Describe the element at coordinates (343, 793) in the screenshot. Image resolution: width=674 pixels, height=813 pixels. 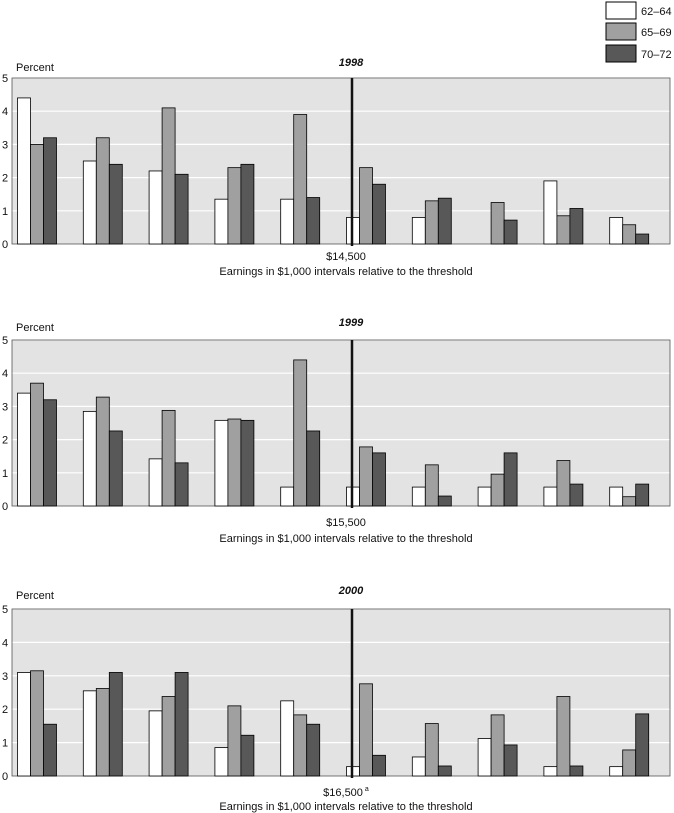
I see `threshold-value: $16,500` at that location.